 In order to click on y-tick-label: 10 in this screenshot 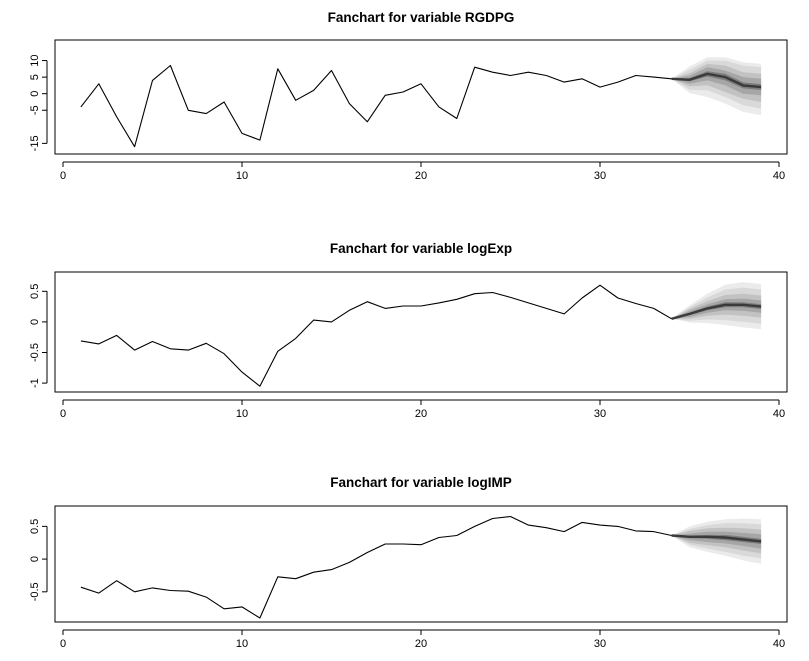, I will do `click(35, 60)`.